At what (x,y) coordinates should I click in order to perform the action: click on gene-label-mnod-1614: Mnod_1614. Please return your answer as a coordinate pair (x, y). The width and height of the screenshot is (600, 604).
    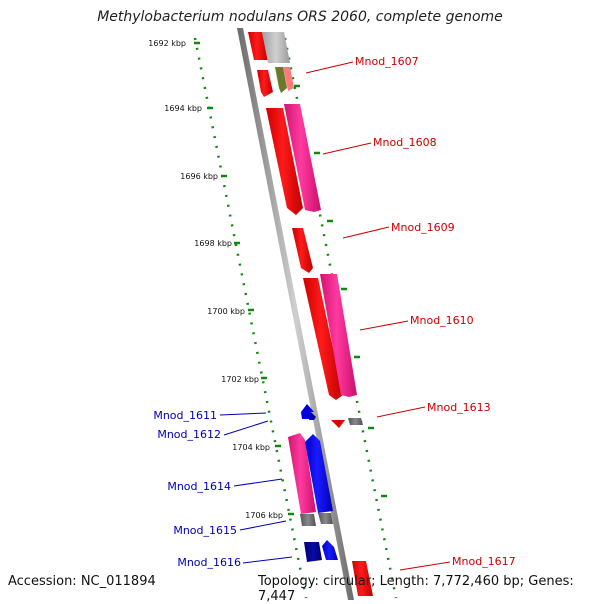
    Looking at the image, I should click on (199, 486).